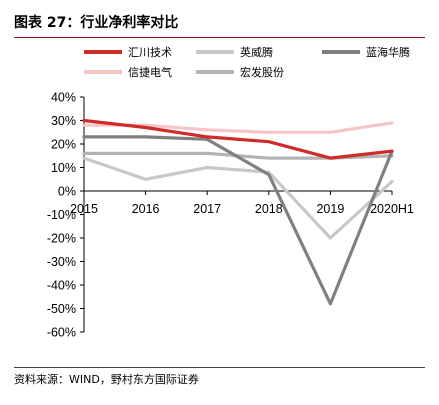 The width and height of the screenshot is (439, 405). I want to click on legend-item-2: 英威腾, so click(234, 52).